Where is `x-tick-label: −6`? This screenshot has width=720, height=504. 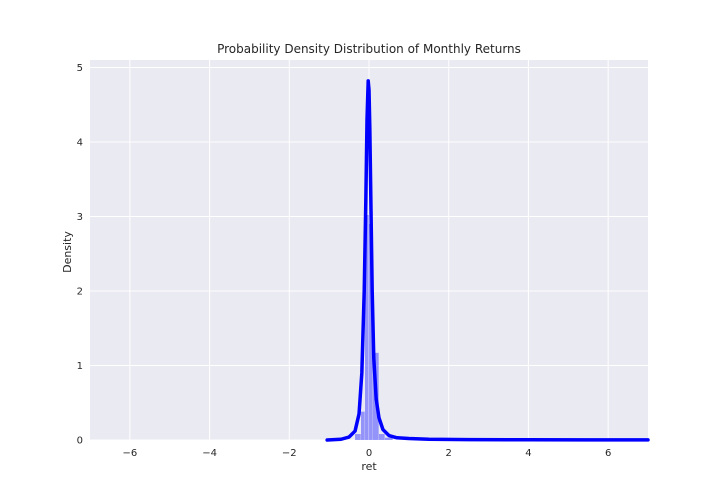
x-tick-label: −6 is located at coordinates (129, 453).